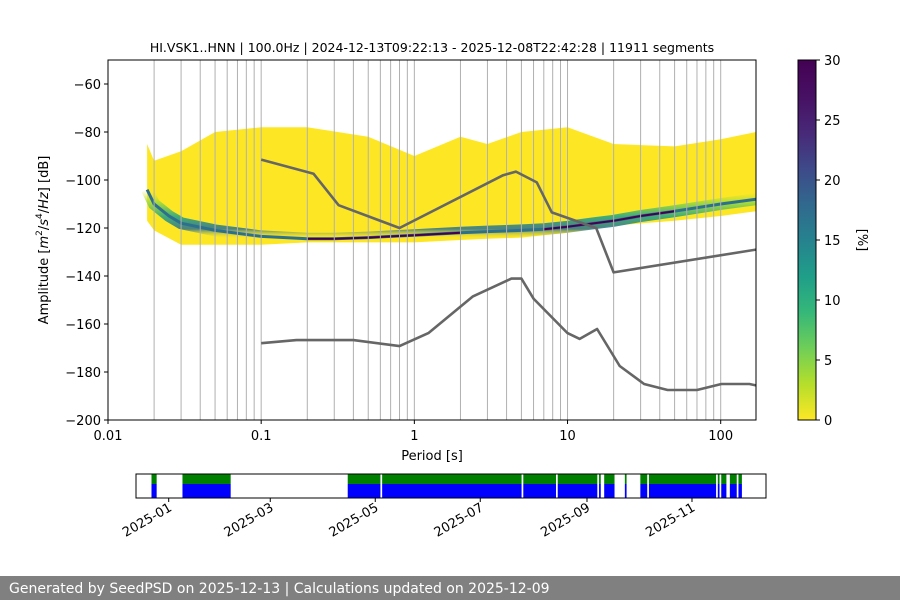 This screenshot has width=900, height=602. What do you see at coordinates (108, 436) in the screenshot?
I see `x-tick-label: 0.01` at bounding box center [108, 436].